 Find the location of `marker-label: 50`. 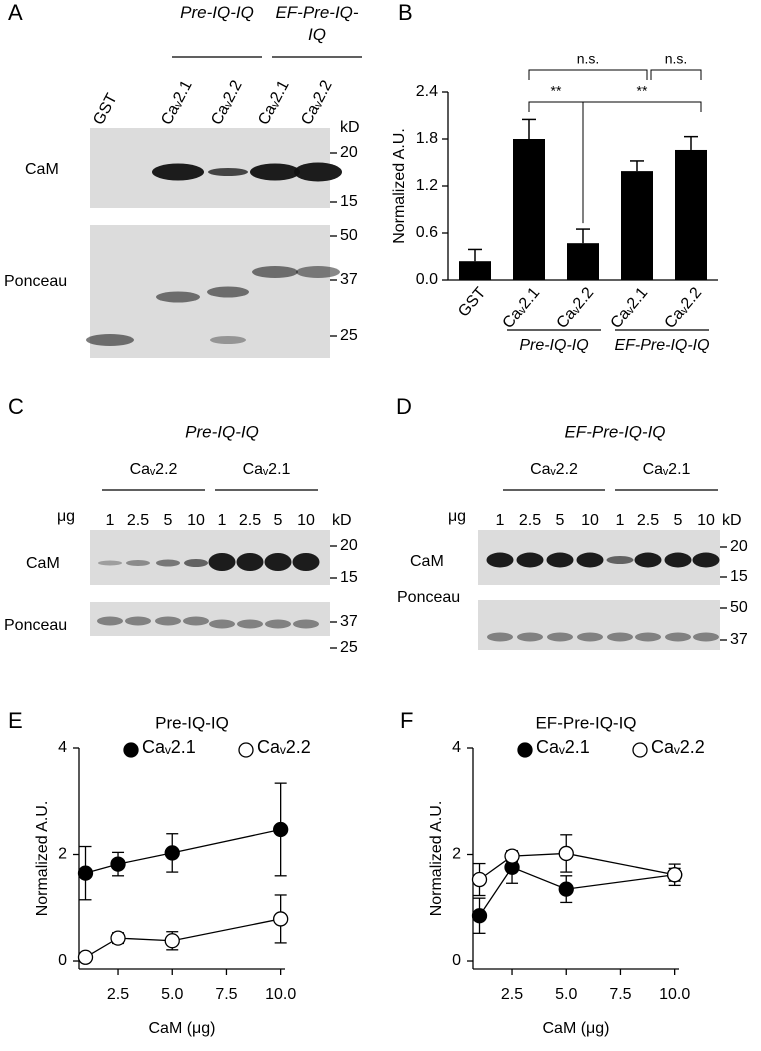

marker-label: 50 is located at coordinates (739, 607).